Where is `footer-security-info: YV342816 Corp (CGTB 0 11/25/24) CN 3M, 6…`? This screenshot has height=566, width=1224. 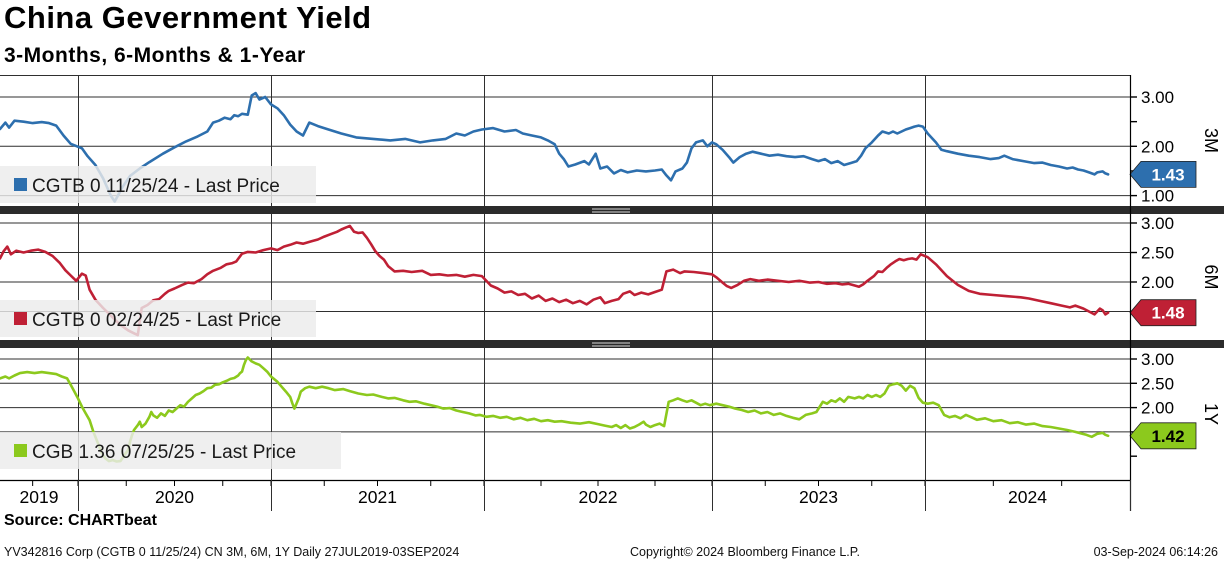
footer-security-info: YV342816 Corp (CGTB 0 11/25/24) CN 3M, 6… is located at coordinates (232, 552).